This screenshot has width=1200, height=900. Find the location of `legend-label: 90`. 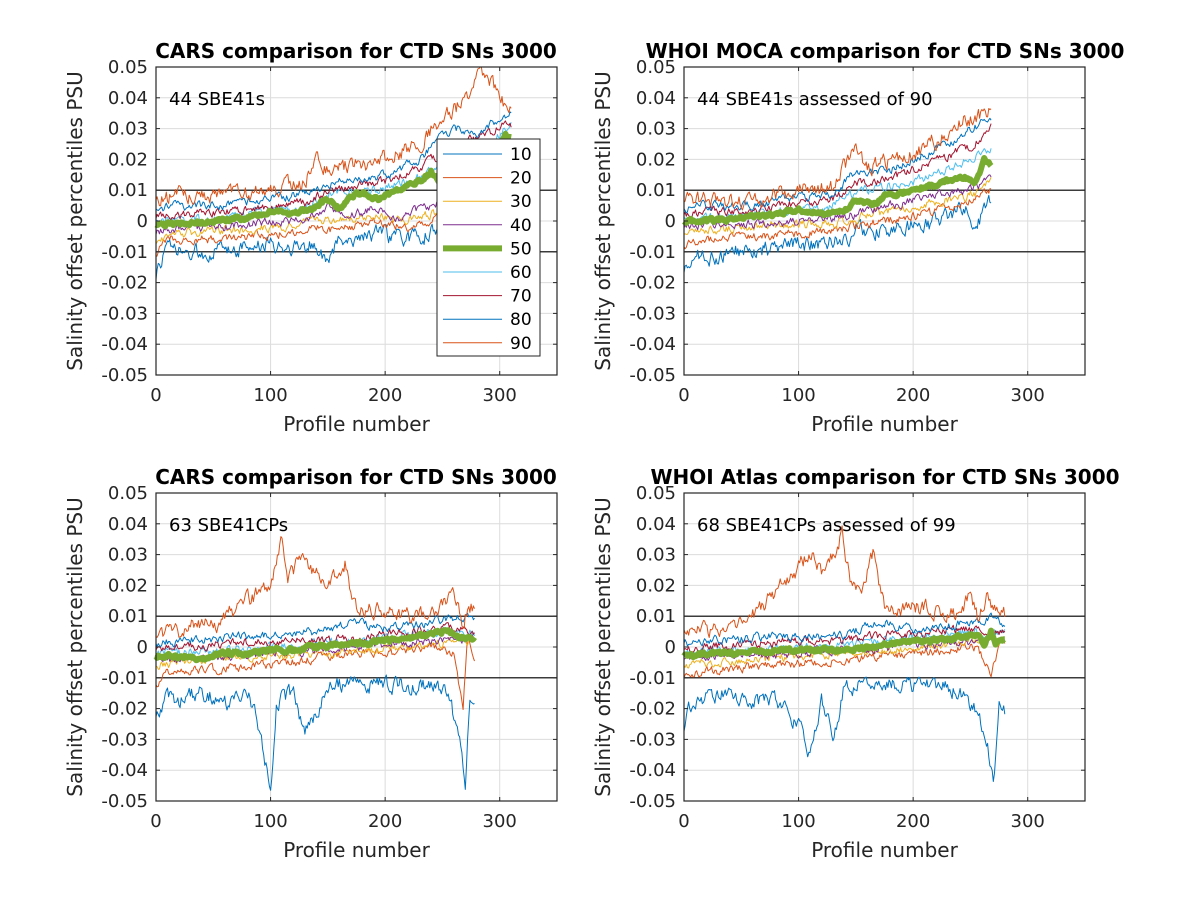

legend-label: 90 is located at coordinates (521, 344).